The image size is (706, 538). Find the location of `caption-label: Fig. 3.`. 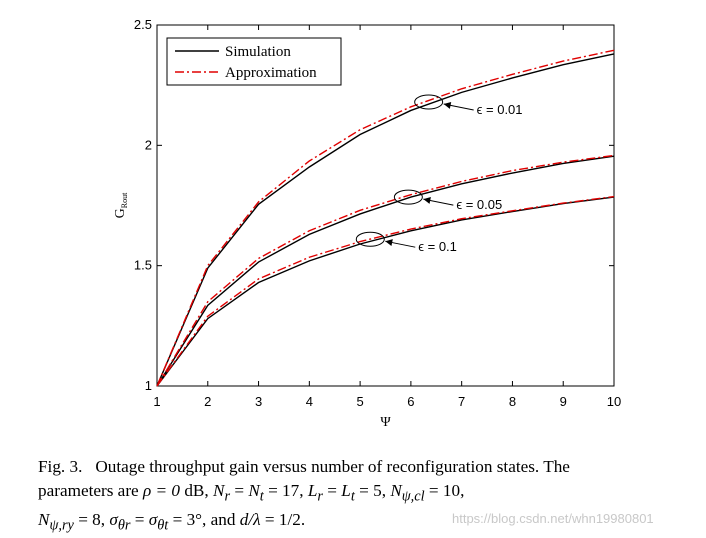

caption-label: Fig. 3. is located at coordinates (60, 466).